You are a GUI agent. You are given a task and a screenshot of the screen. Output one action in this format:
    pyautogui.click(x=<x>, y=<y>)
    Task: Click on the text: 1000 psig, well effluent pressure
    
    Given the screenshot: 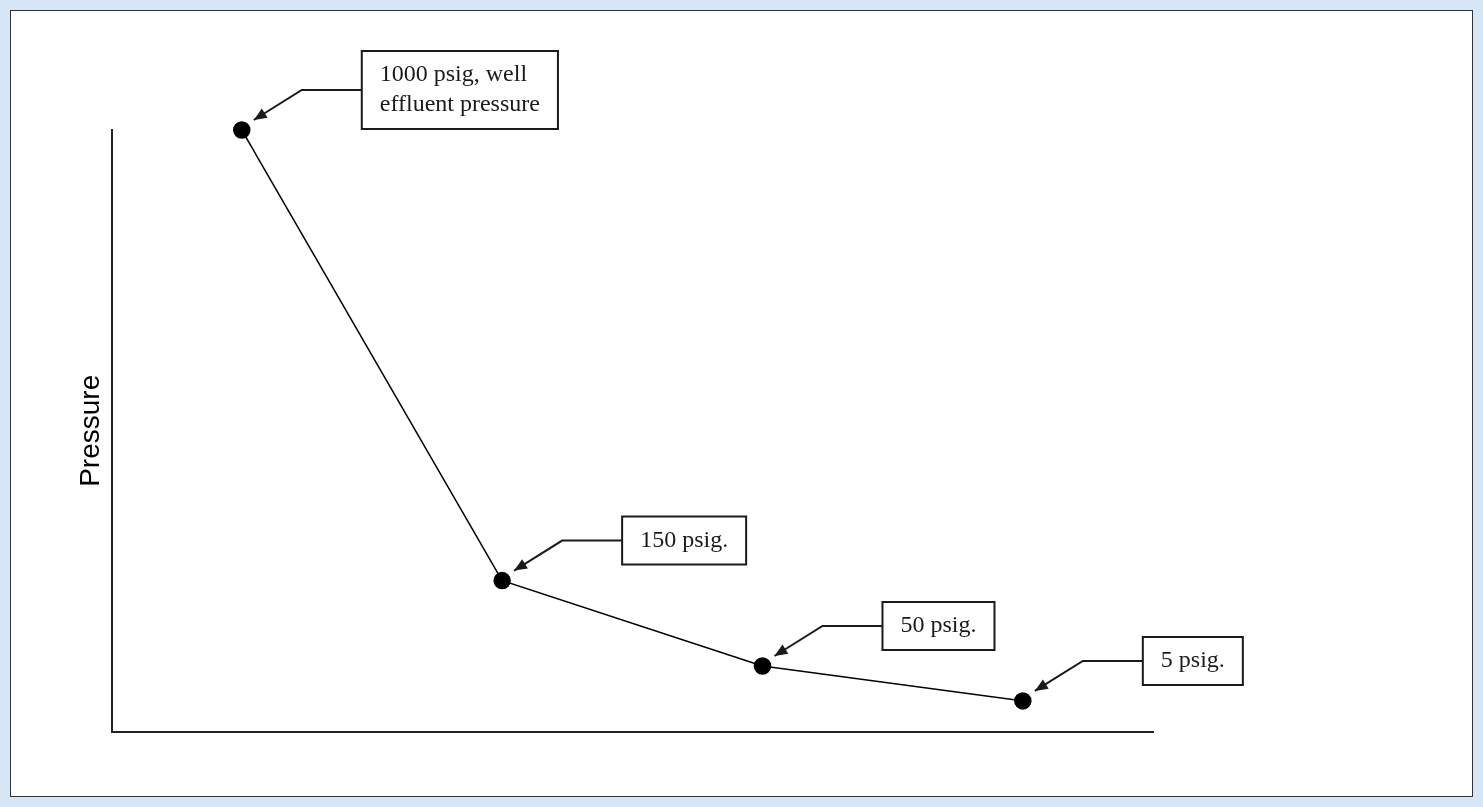 What is the action you would take?
    pyautogui.click(x=459, y=88)
    